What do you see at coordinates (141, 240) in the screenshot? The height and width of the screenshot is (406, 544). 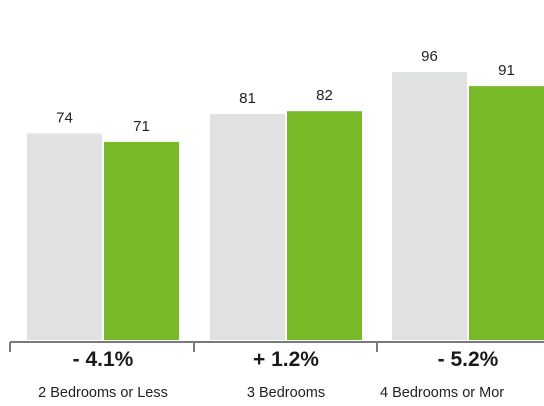 I see `comparison-bar-2-bedrooms-or-less` at bounding box center [141, 240].